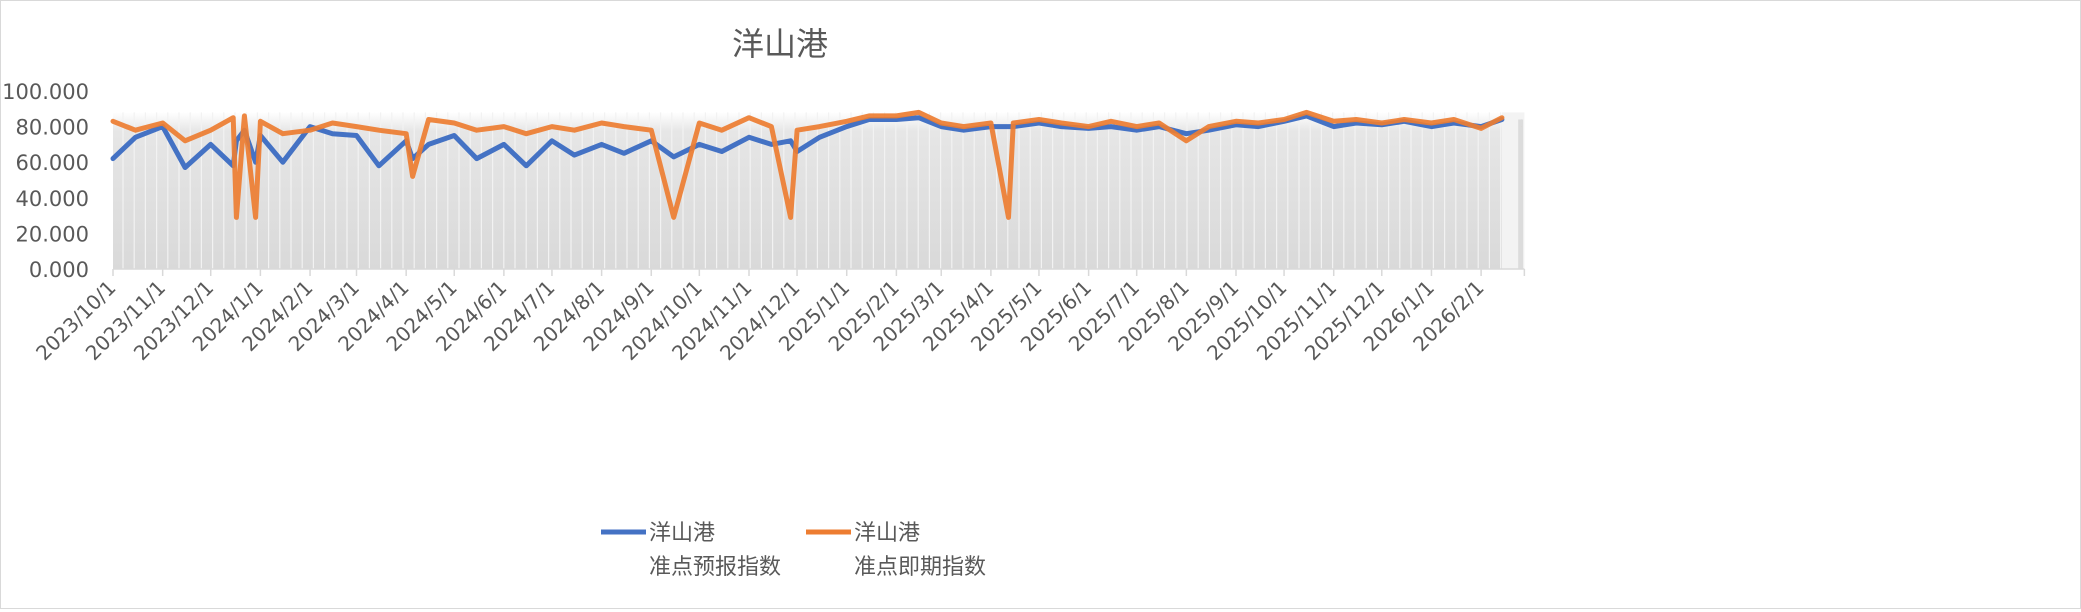 The width and height of the screenshot is (2081, 612). What do you see at coordinates (715, 567) in the screenshot?
I see `legend-label: 准点预报指数` at bounding box center [715, 567].